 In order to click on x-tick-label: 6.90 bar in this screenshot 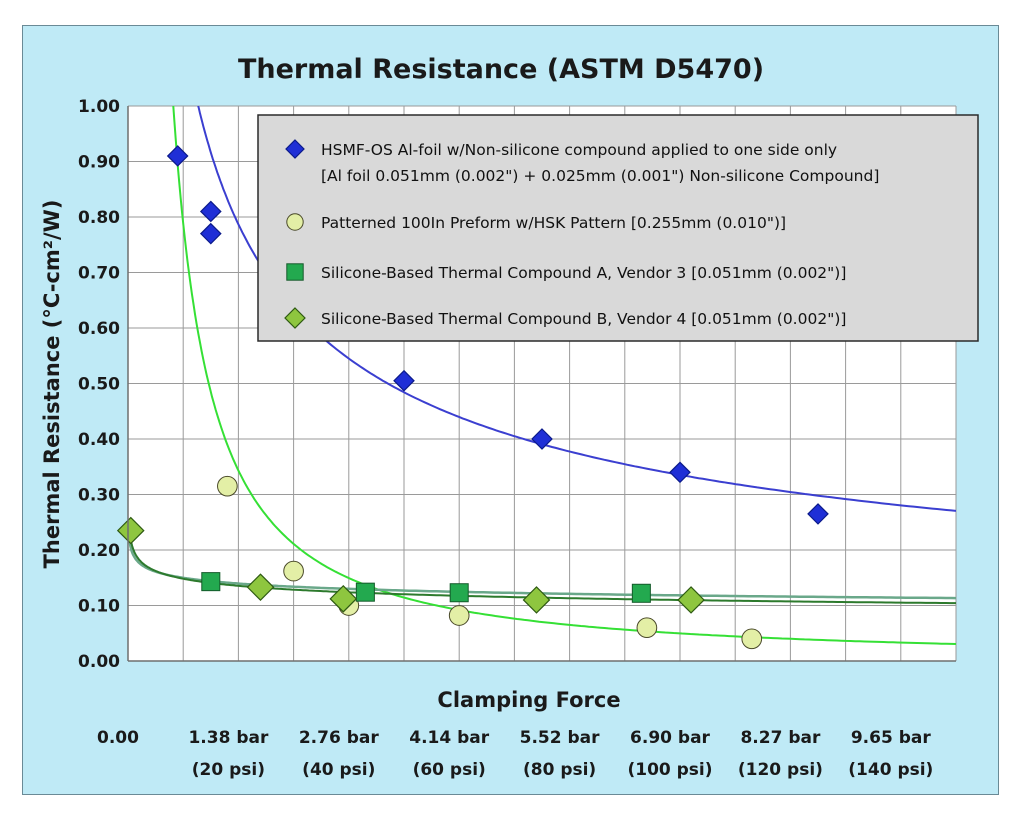, I will do `click(670, 738)`.